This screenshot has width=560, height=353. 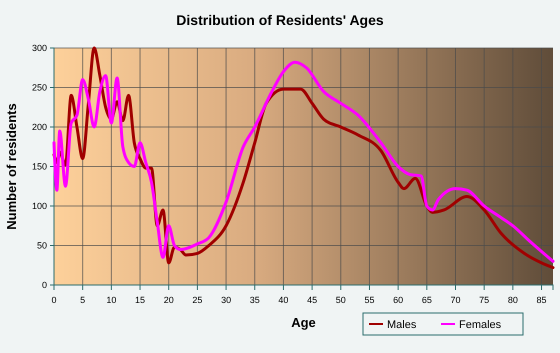 I want to click on x-tick-label: 65, so click(x=427, y=299).